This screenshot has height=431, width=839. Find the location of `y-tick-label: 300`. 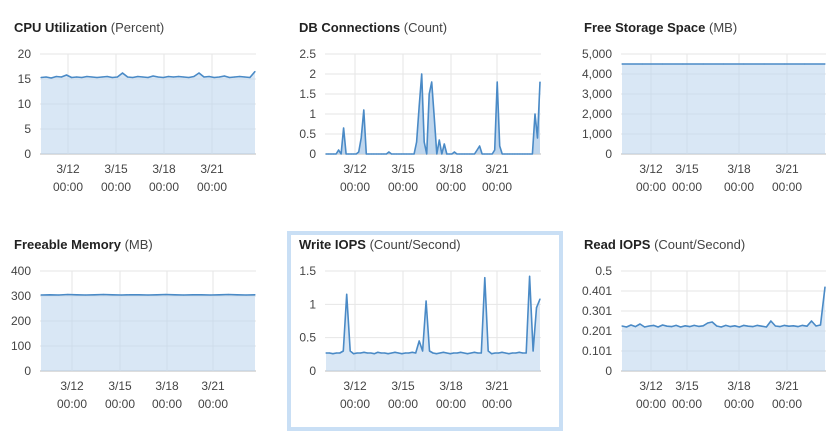

y-tick-label: 300 is located at coordinates (21, 296).